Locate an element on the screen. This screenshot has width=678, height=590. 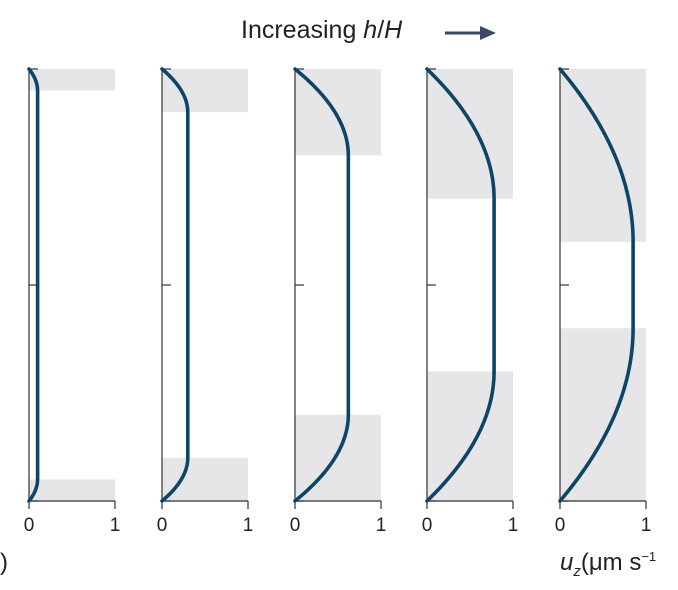
chart-header: Increasing h/H is located at coordinates (321, 30).